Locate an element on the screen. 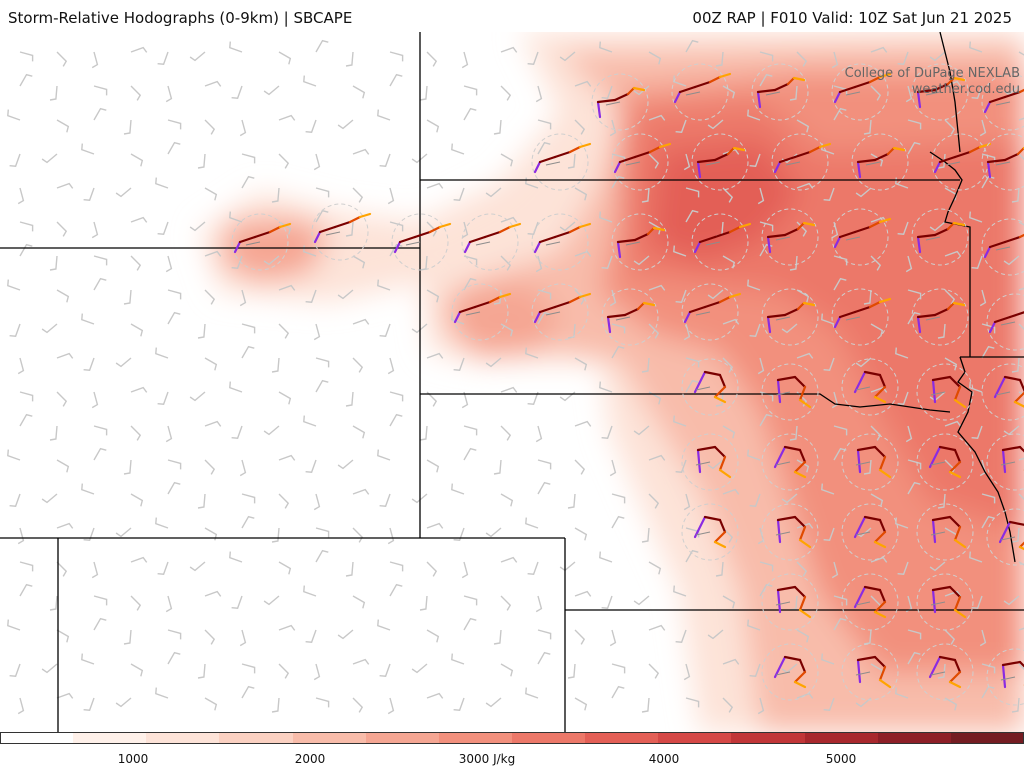  state-border is located at coordinates (986, 459).